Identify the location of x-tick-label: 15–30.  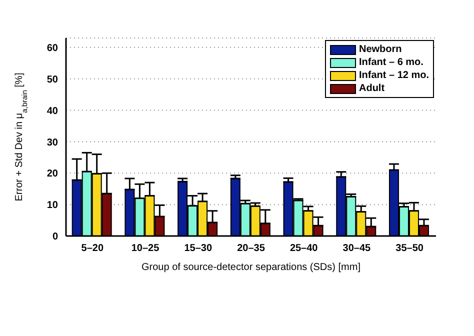
(198, 248).